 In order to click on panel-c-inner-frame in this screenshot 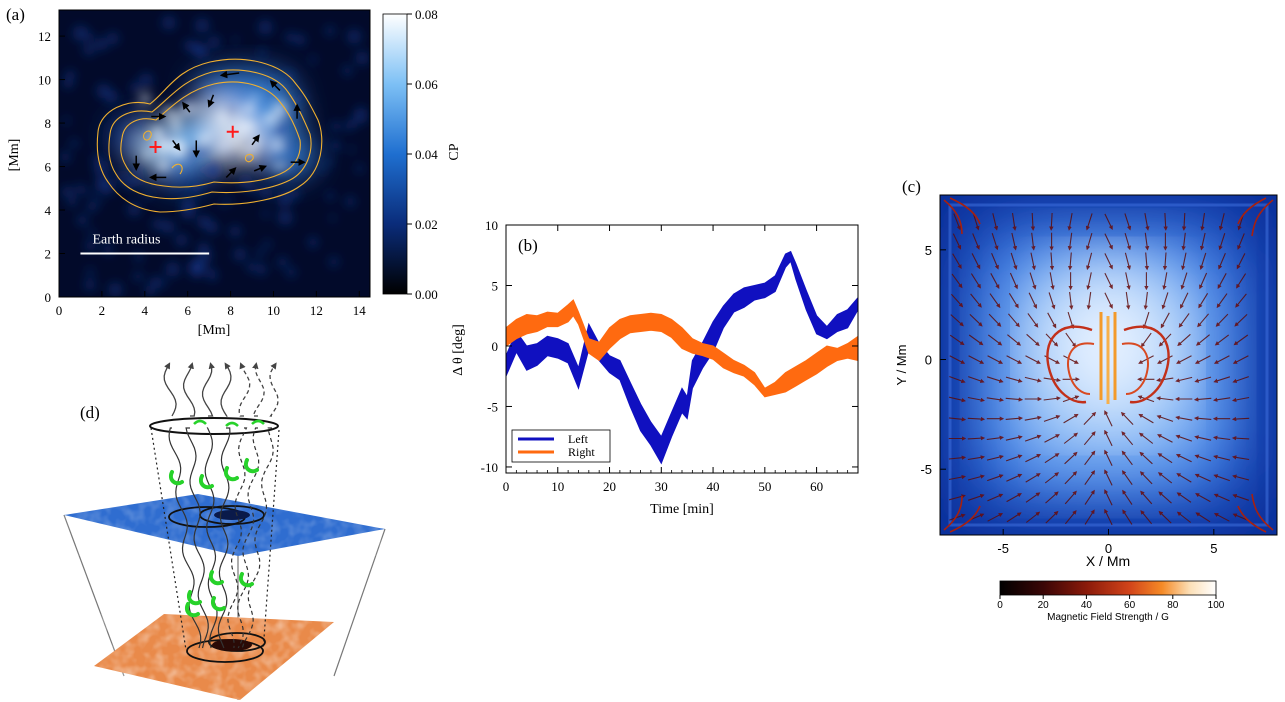, I will do `click(1108, 365)`.